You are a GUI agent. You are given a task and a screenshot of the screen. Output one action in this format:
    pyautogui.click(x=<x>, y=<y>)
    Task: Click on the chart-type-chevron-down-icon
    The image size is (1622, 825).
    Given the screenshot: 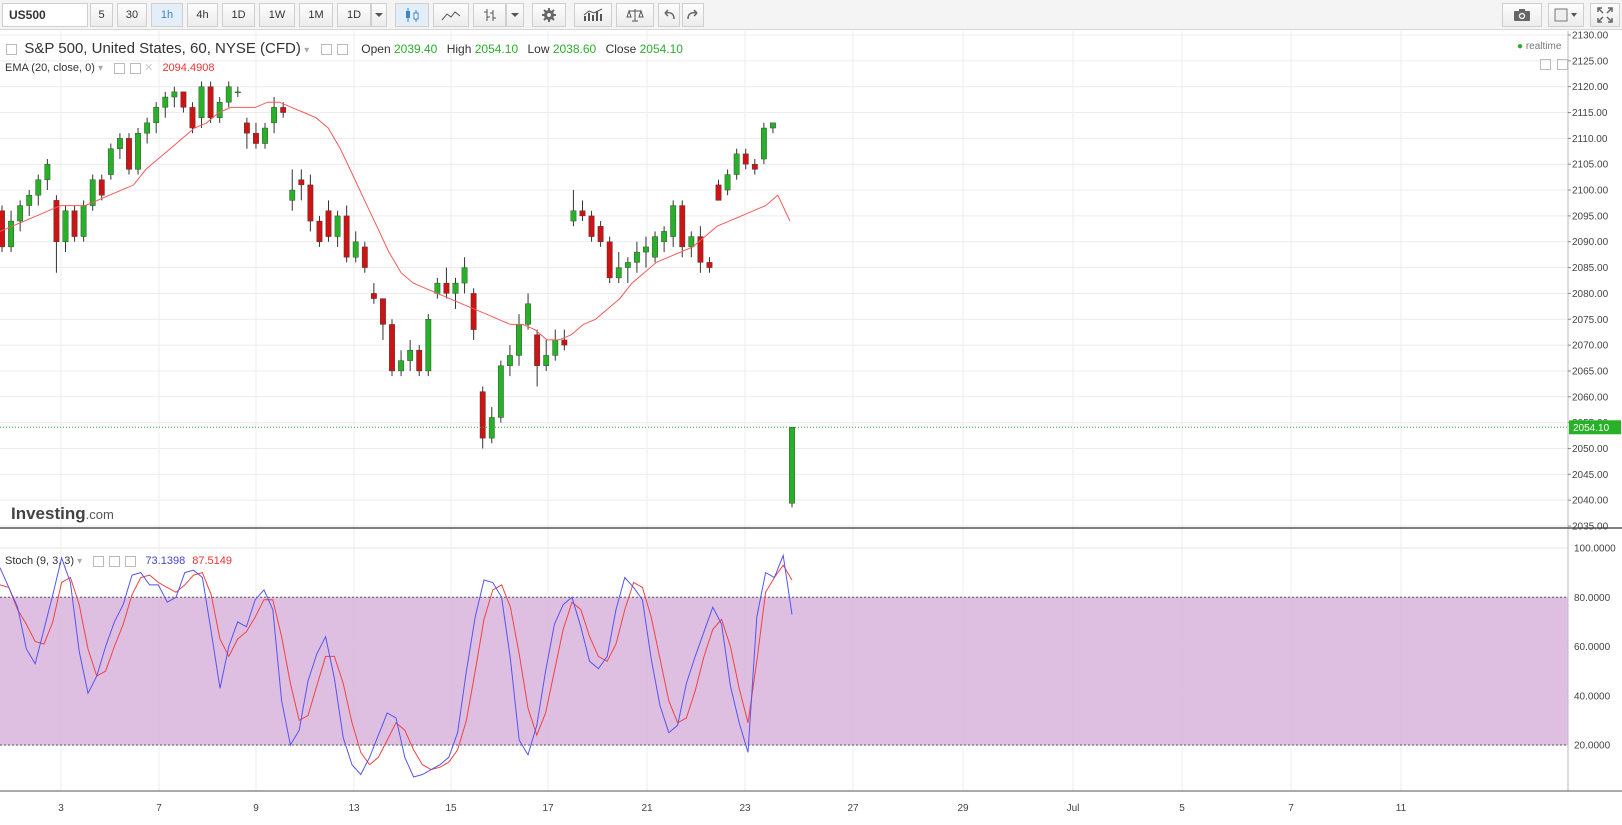 What is the action you would take?
    pyautogui.click(x=515, y=15)
    